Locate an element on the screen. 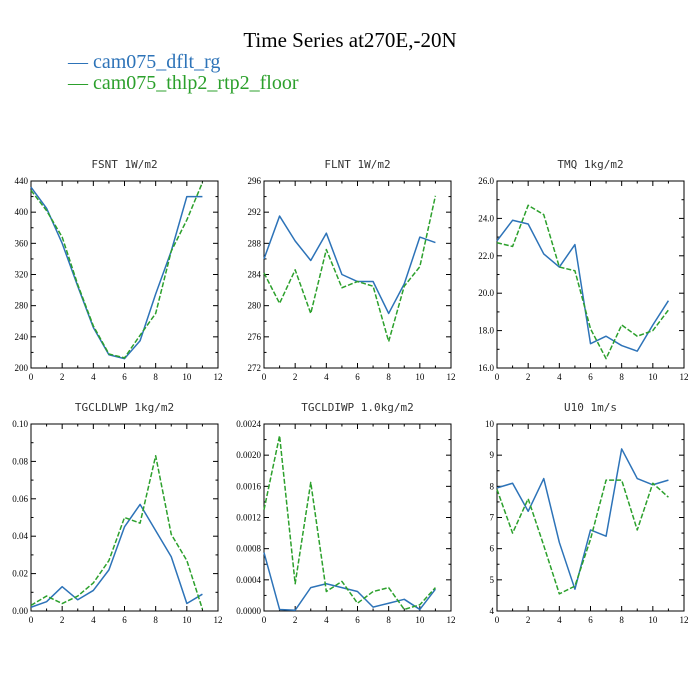  x-tick-label-5-1: 2 is located at coordinates (528, 620).